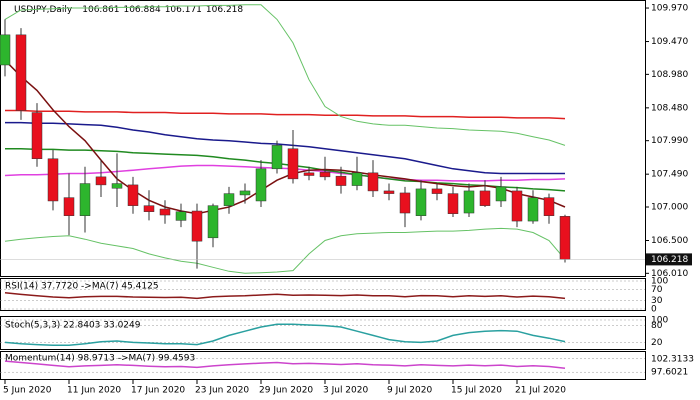  Describe the element at coordinates (286, 391) in the screenshot. I see `x-tick-label: 29 Jun 2020` at that location.